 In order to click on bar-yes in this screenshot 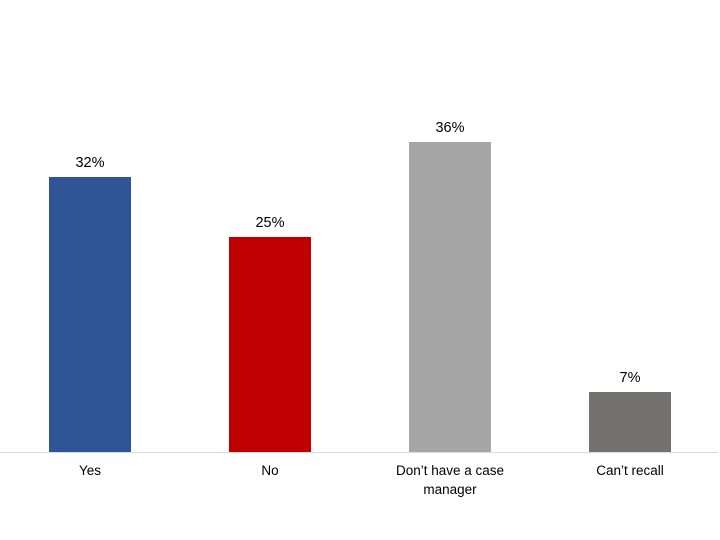, I will do `click(90, 314)`.